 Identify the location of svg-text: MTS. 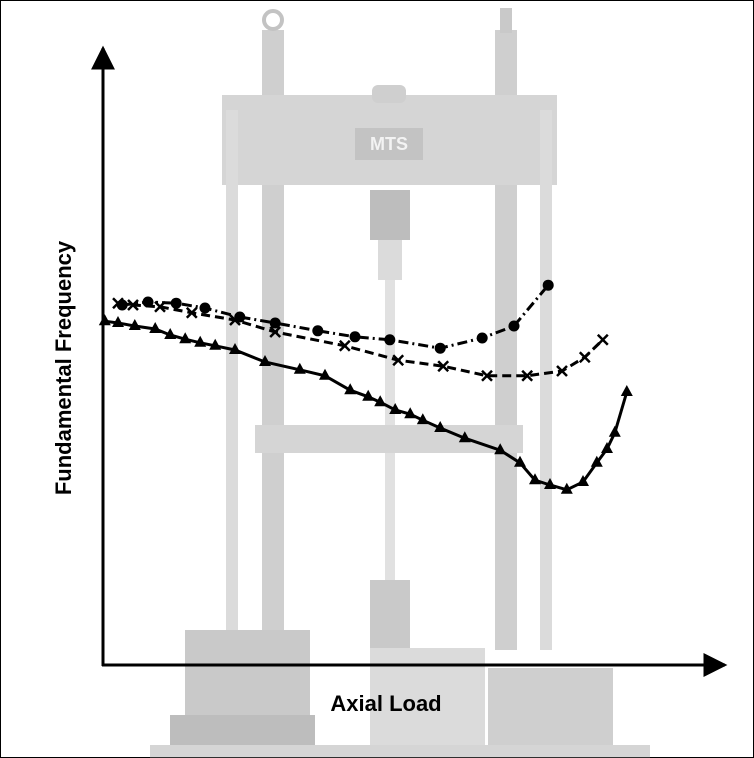
(389, 144).